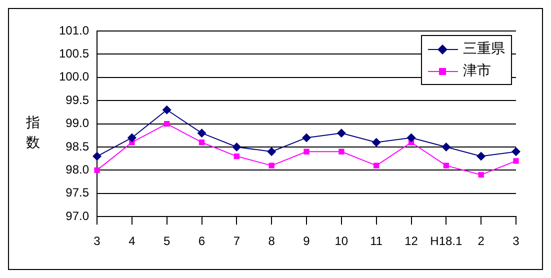  I want to click on x-tick-label: 12, so click(411, 241).